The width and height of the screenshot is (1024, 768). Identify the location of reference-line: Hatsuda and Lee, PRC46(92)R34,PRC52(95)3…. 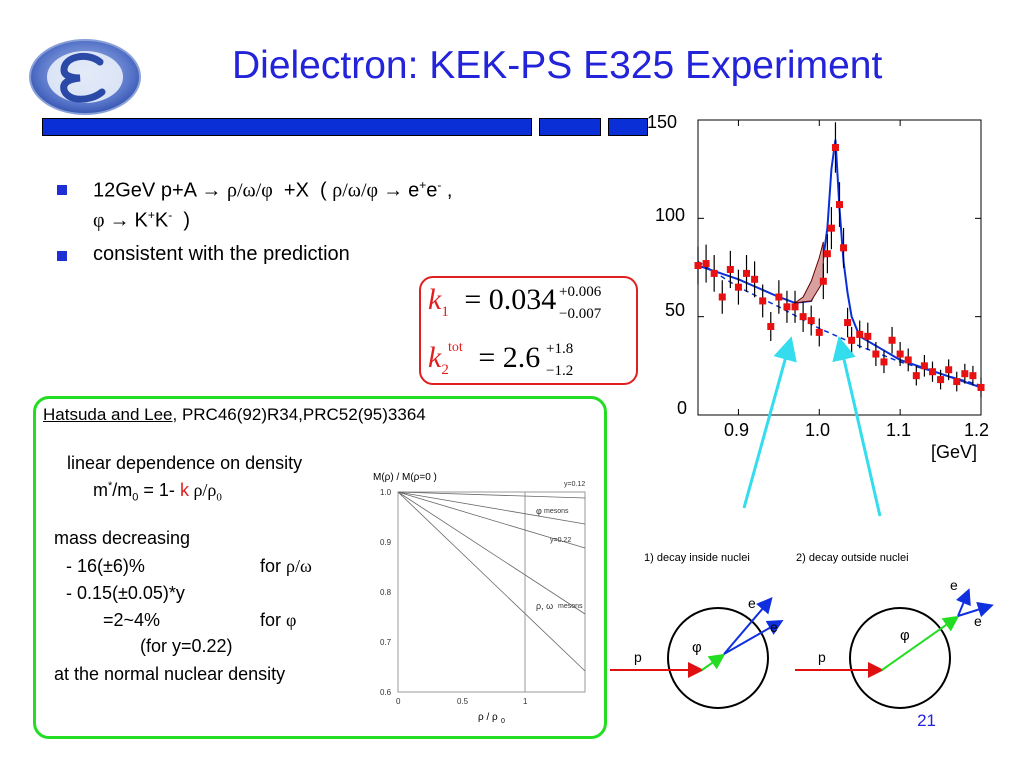
(234, 415).